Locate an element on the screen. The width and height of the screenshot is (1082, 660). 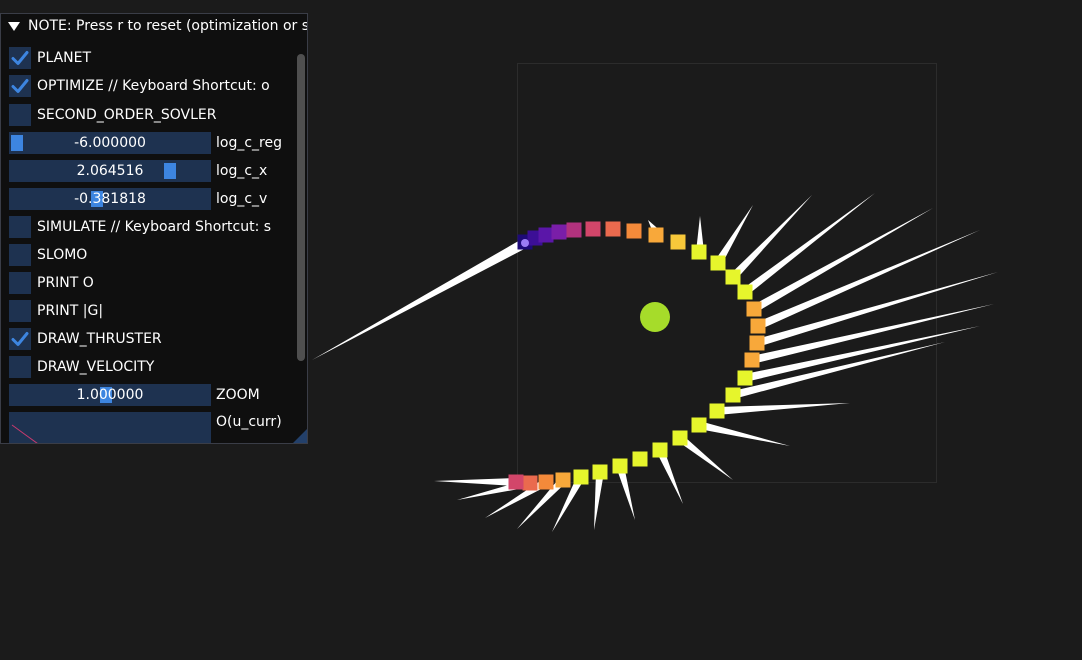
second-order-sovler-row: SECOND_ORDER_SOVLER is located at coordinates (113, 115).